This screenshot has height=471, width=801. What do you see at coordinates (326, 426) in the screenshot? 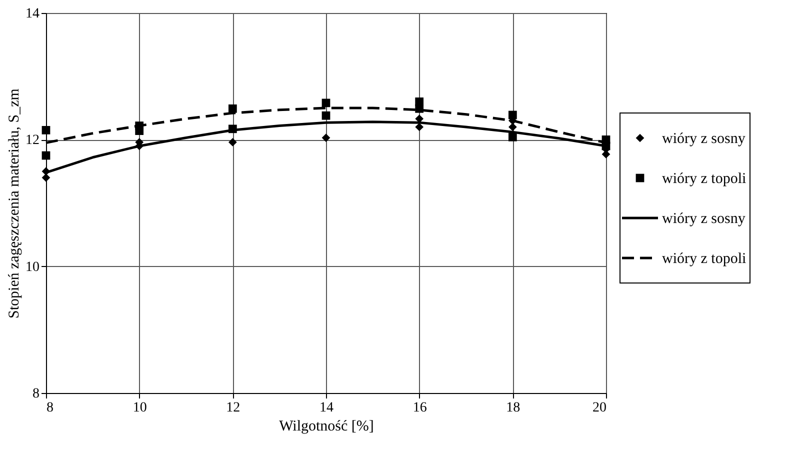
I see `x-axis-title: Wilgotność [%]` at bounding box center [326, 426].